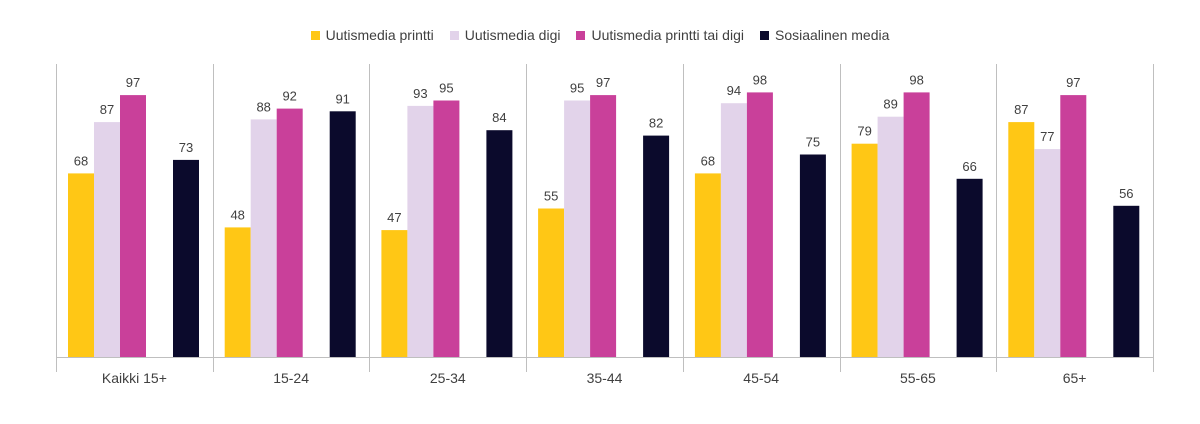 This screenshot has width=1200, height=424. I want to click on legend-label-uutismedia-printti-tai-digi: Uutismedia printti tai digi, so click(667, 35).